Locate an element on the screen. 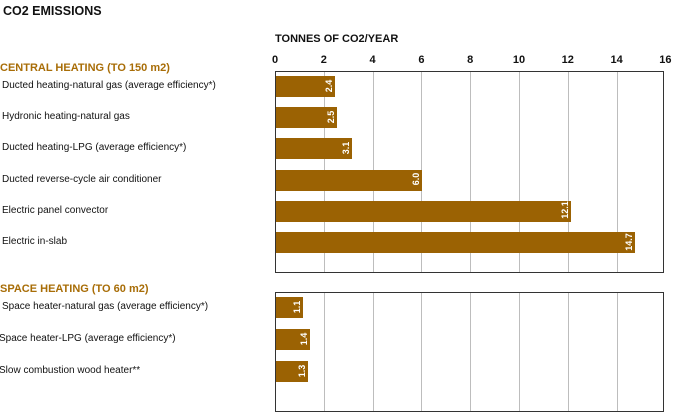  x-axis-title: TONNES OF CO2/YEAR is located at coordinates (337, 39).